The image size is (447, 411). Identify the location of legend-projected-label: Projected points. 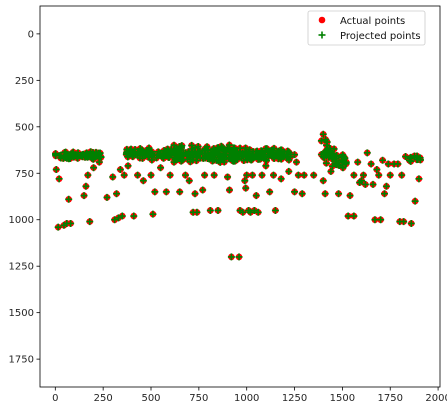
(380, 36).